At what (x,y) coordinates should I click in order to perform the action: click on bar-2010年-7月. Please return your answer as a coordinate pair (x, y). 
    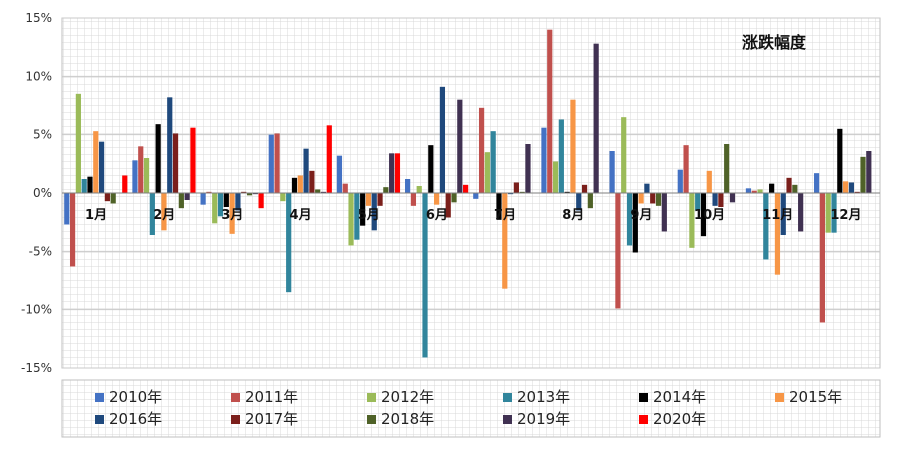
    Looking at the image, I should click on (476, 196).